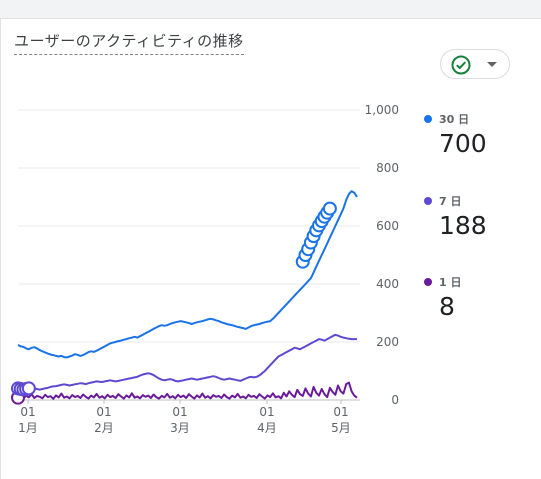  I want to click on legend-value-7-days: 188, so click(463, 225).